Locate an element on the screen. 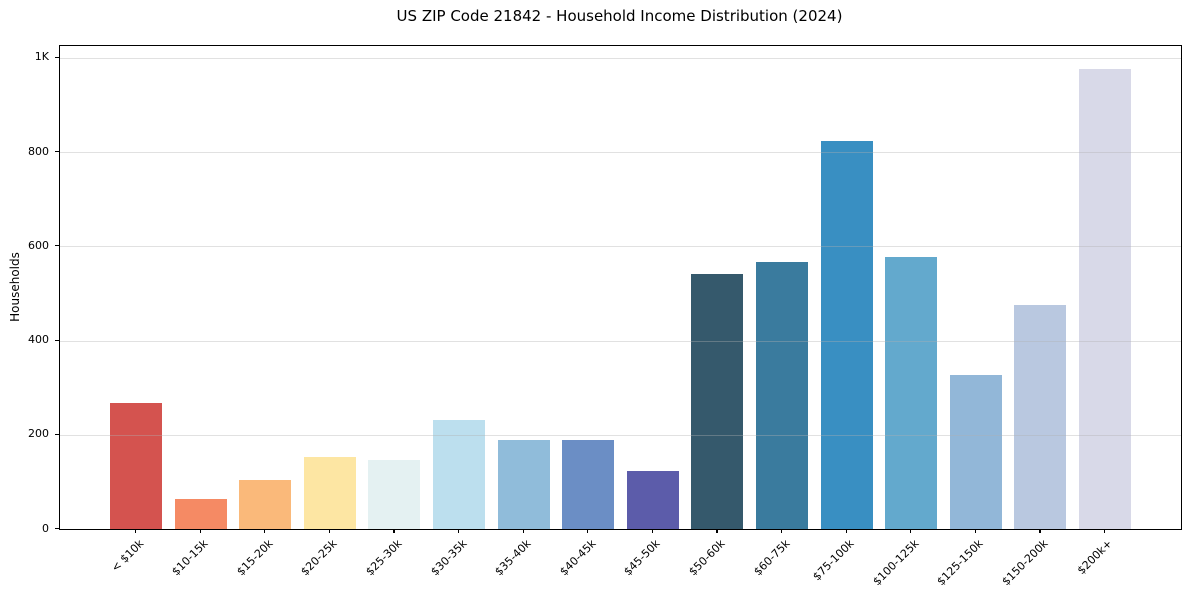  x-tick-label-< $10k: < $10k is located at coordinates (127, 556).